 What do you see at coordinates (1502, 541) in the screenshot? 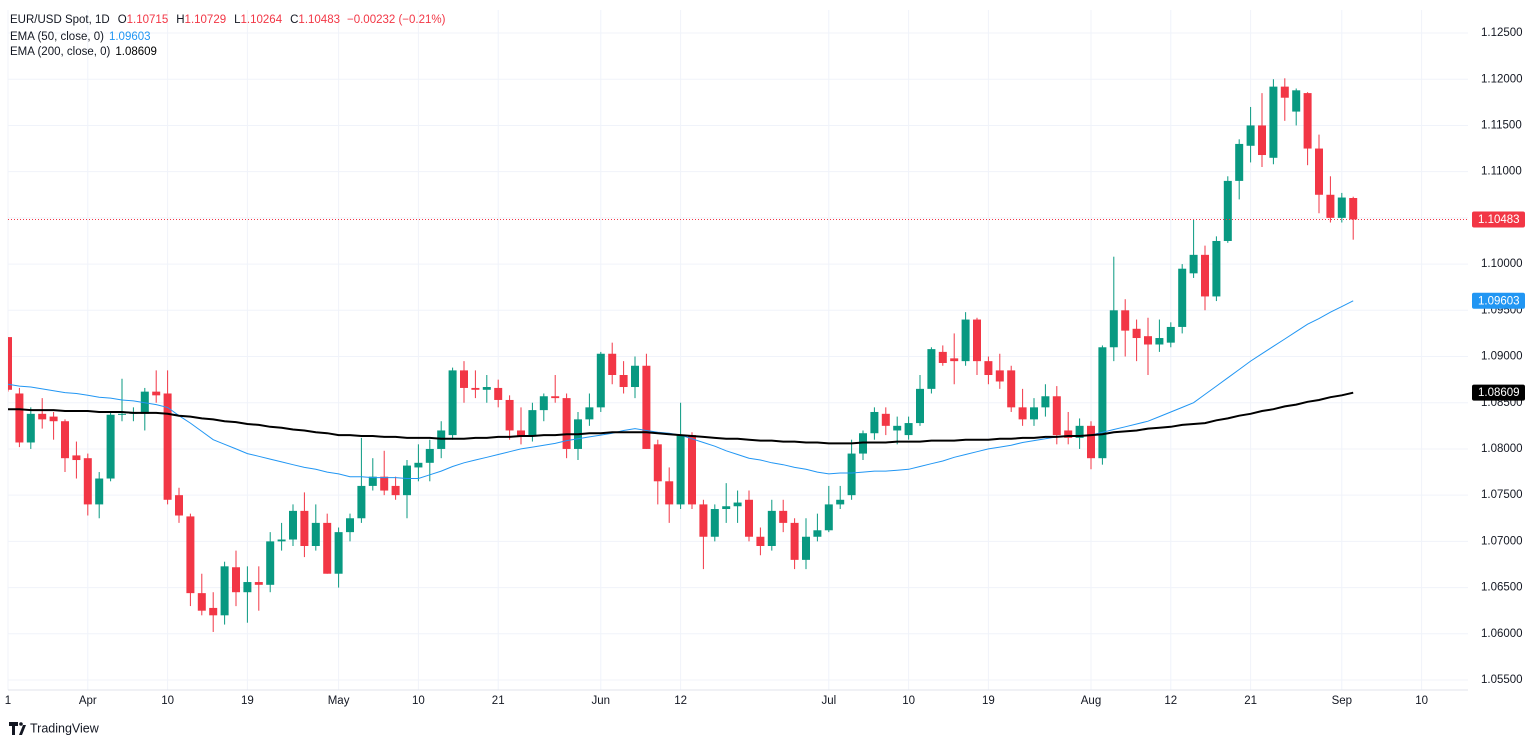
I see `y-tick-label: 1.07000` at bounding box center [1502, 541].